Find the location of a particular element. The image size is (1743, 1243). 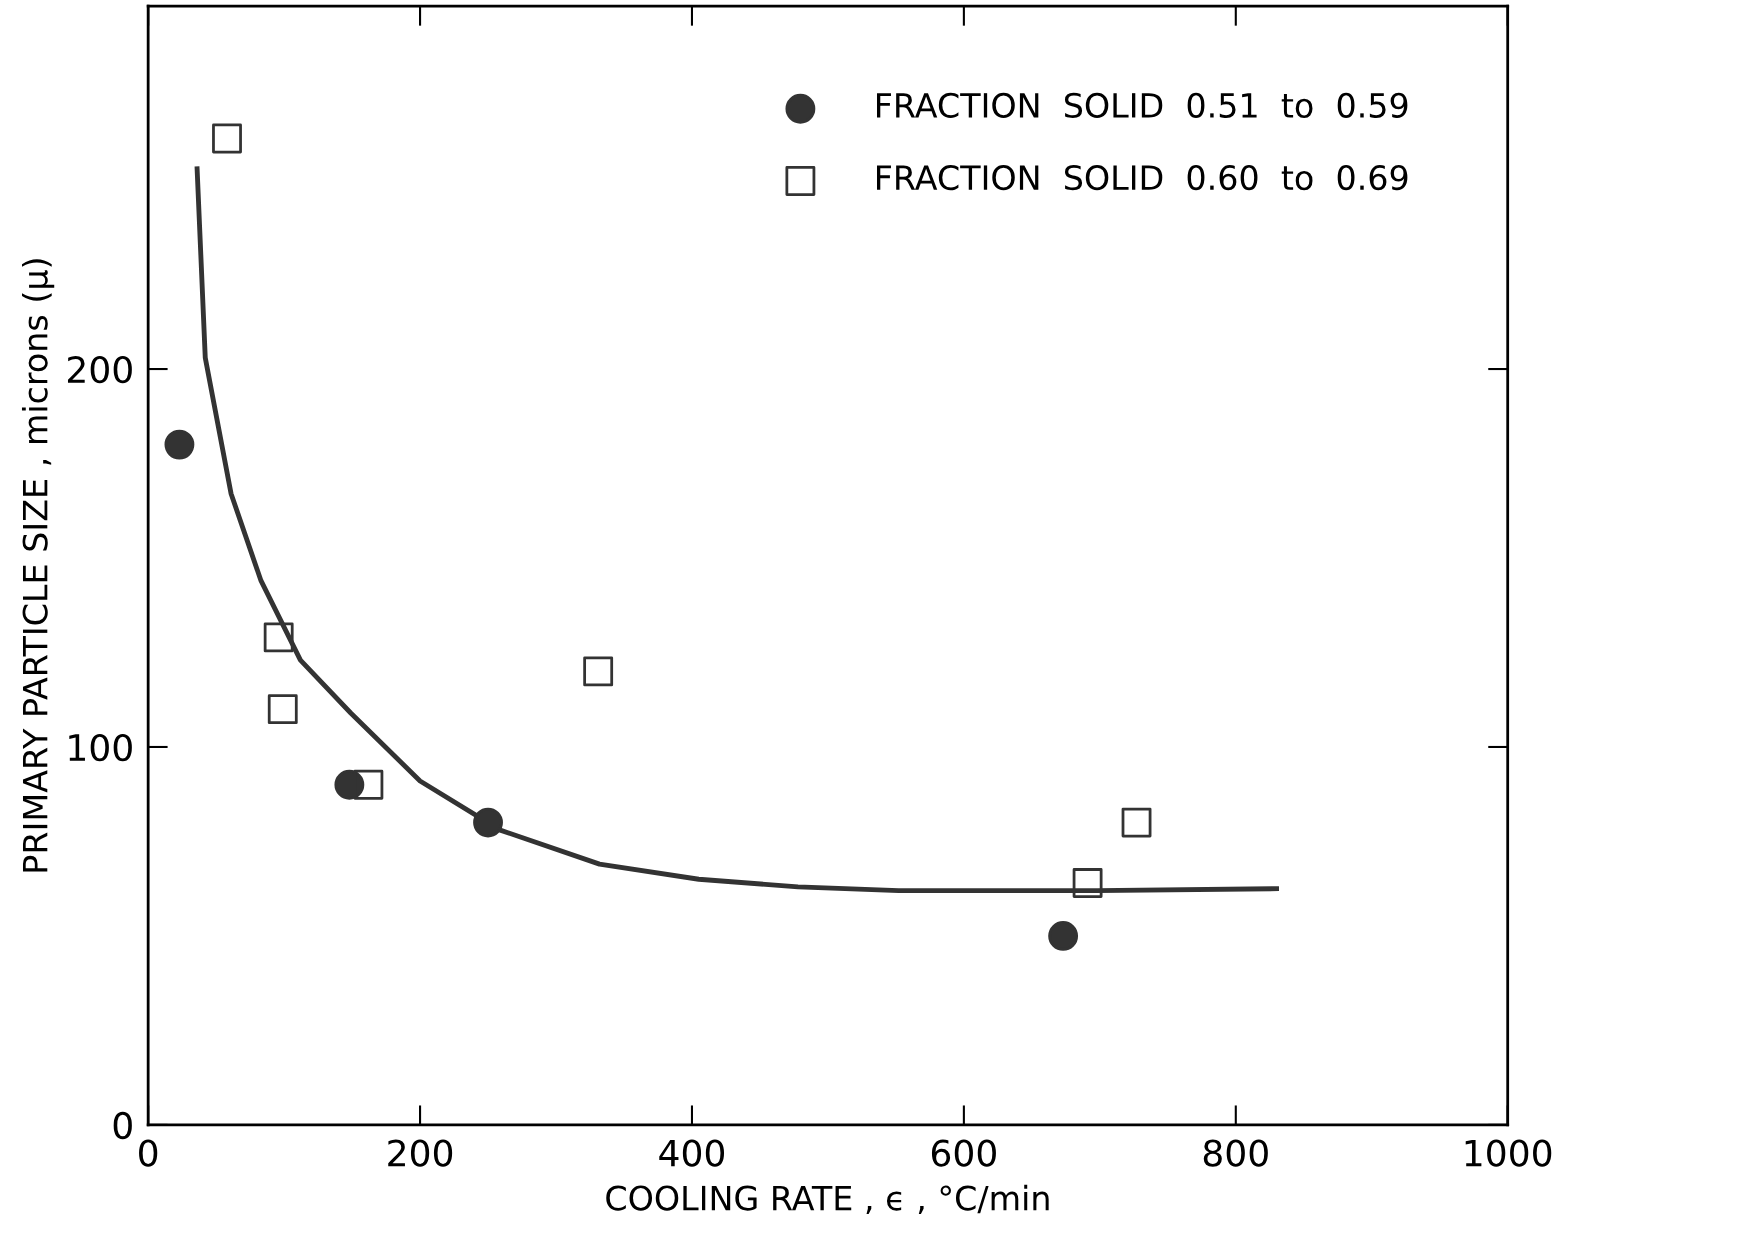

legend-label: FRACTION SOLID 0.51 to 0.59 is located at coordinates (1142, 105).